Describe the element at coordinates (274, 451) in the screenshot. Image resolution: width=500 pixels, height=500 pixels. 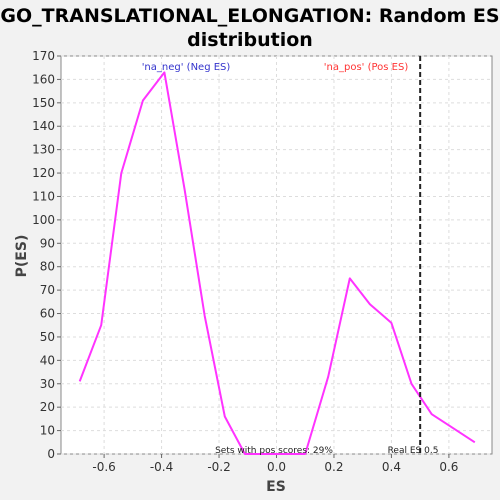
I see `pos-scores-annotation: Sets with pos scores: 29%` at that location.